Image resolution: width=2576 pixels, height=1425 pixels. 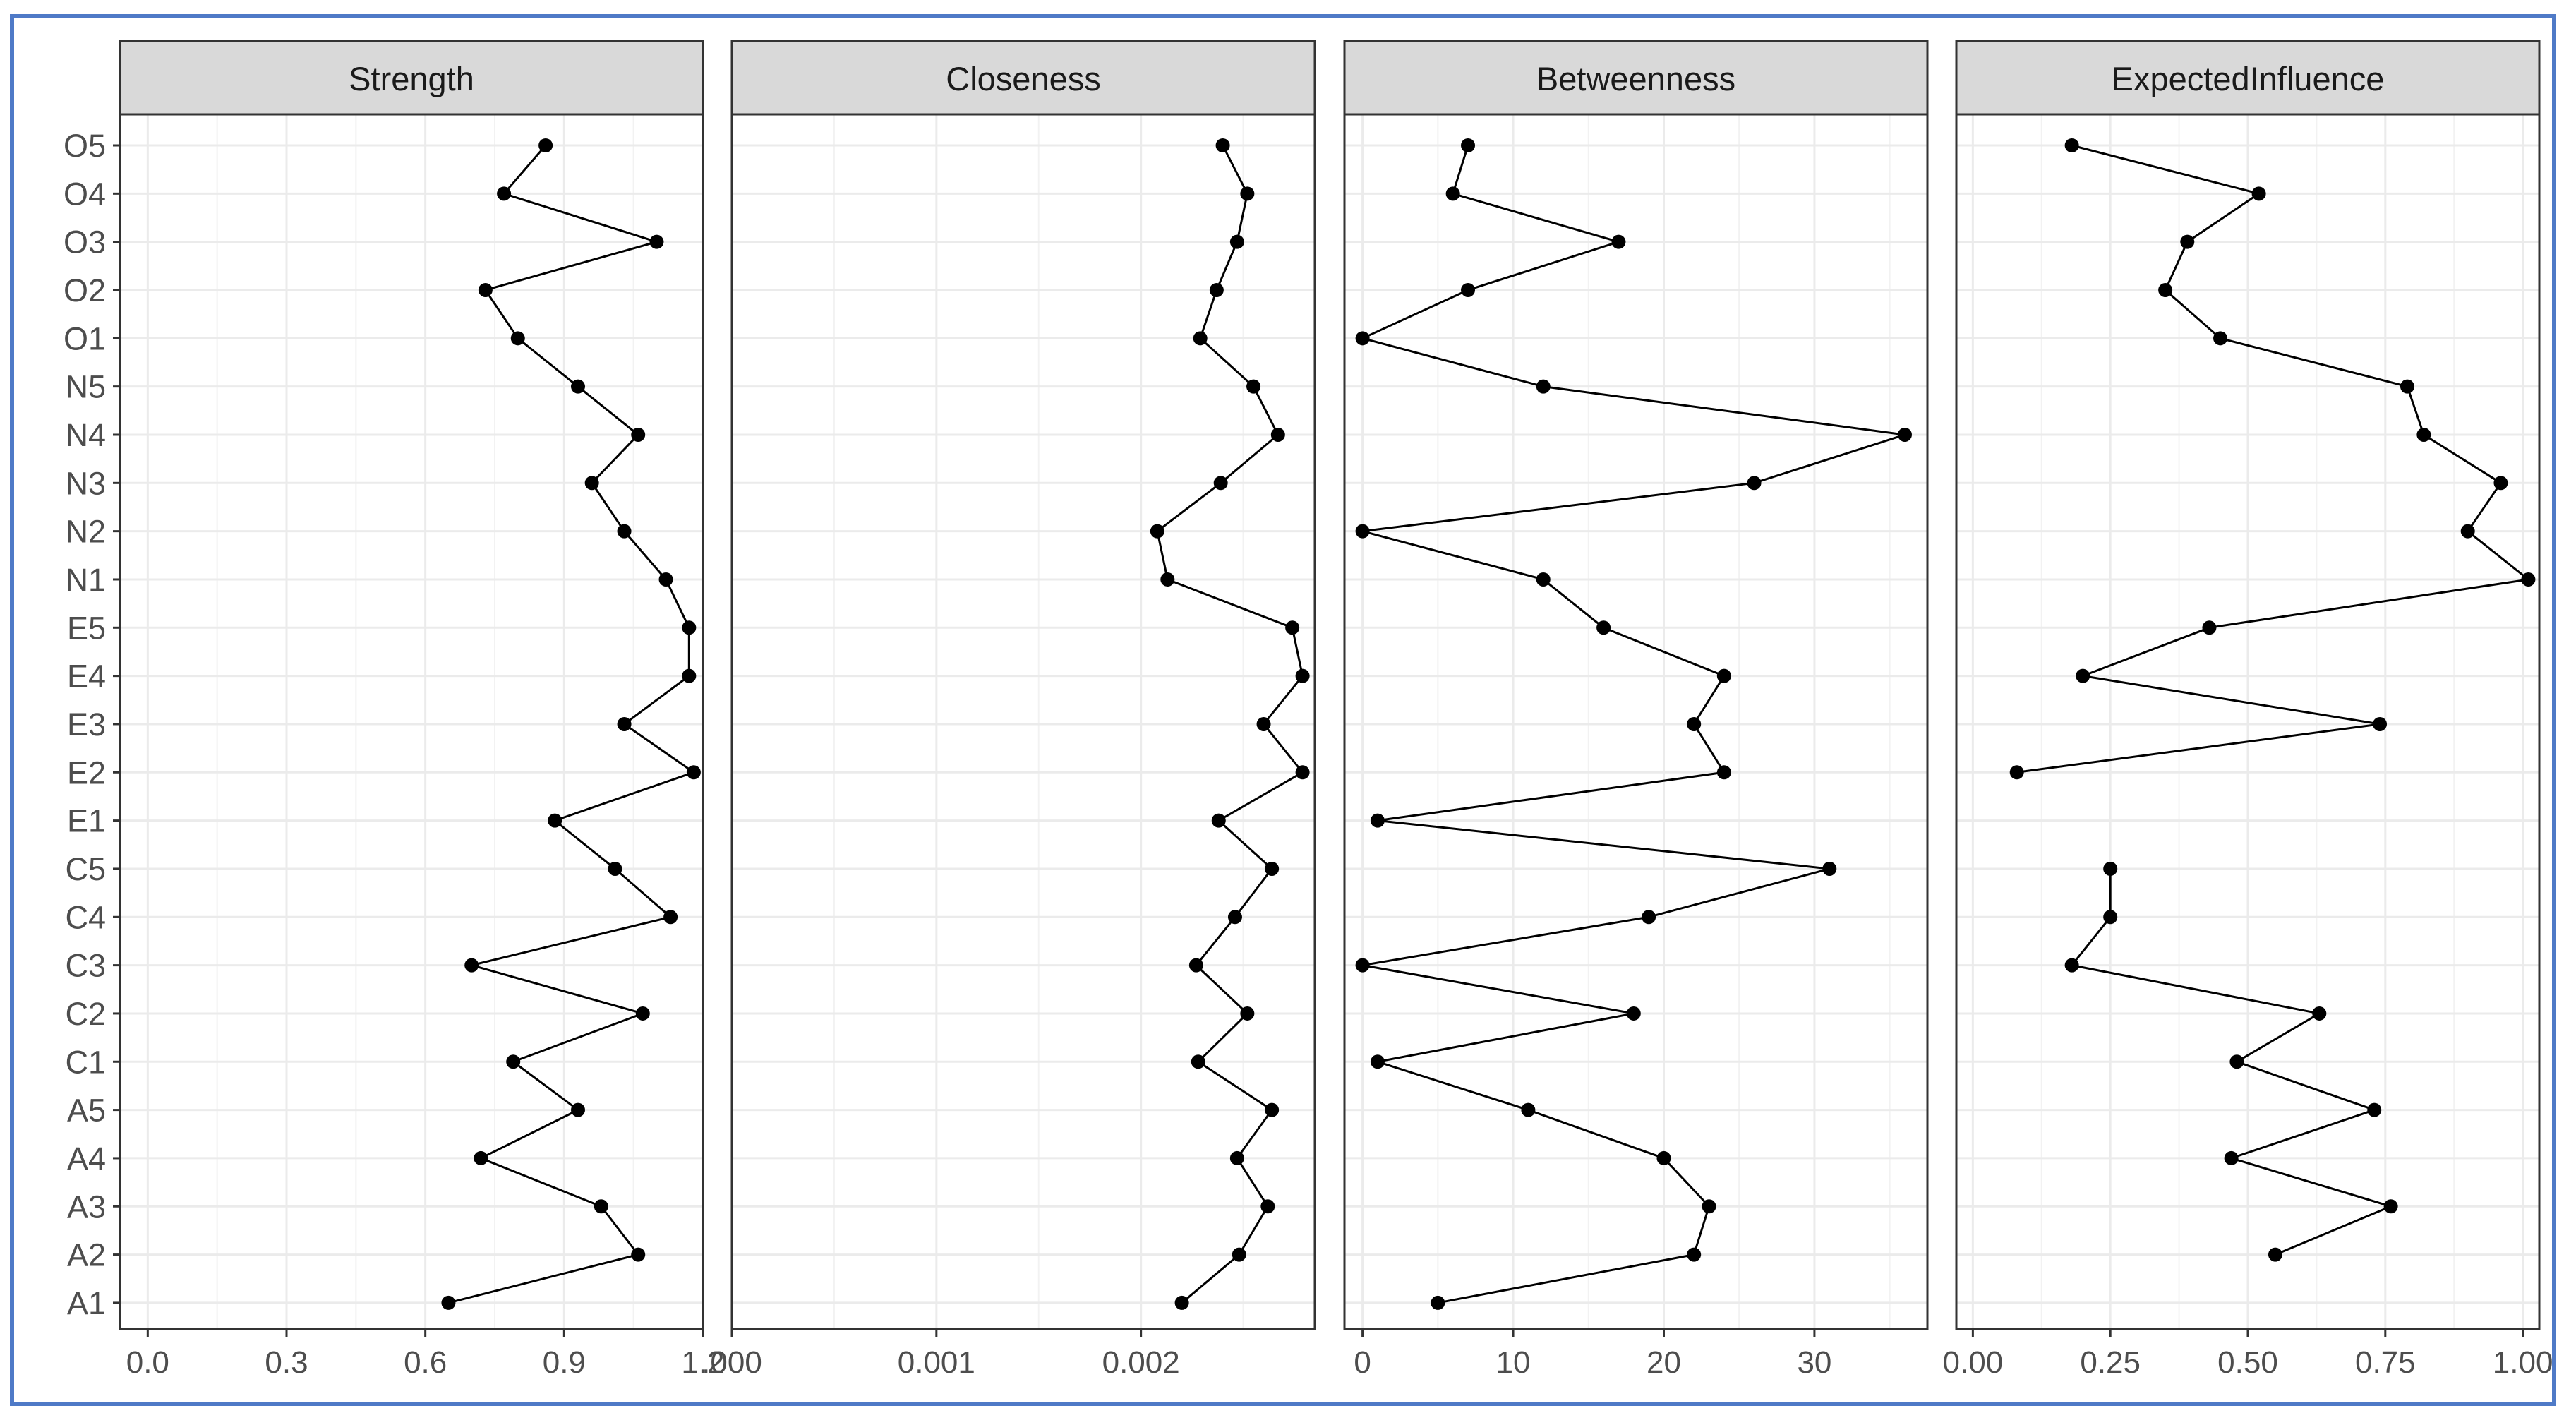 I want to click on point-o4, so click(x=2258, y=194).